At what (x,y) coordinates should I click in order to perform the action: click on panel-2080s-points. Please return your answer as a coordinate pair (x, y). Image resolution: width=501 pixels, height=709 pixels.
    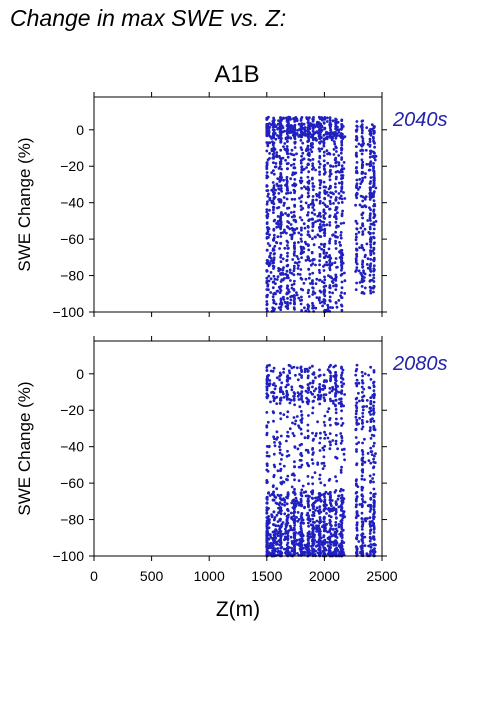
    Looking at the image, I should click on (321, 460).